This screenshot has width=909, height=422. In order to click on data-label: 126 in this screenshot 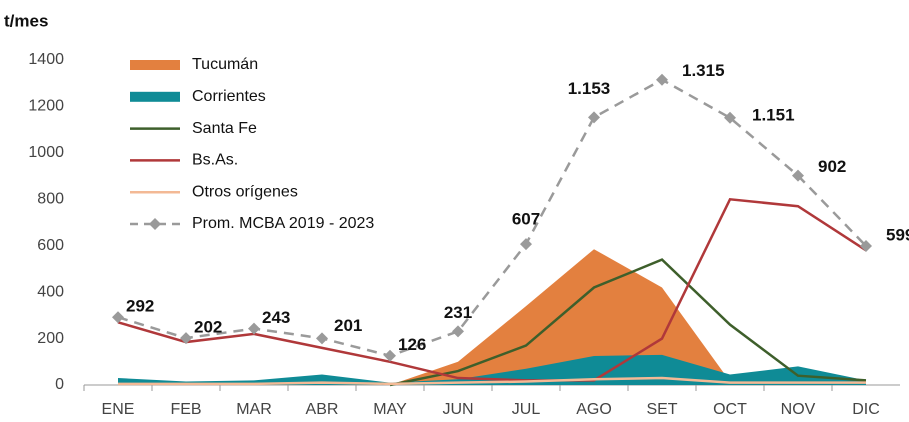, I will do `click(412, 344)`.